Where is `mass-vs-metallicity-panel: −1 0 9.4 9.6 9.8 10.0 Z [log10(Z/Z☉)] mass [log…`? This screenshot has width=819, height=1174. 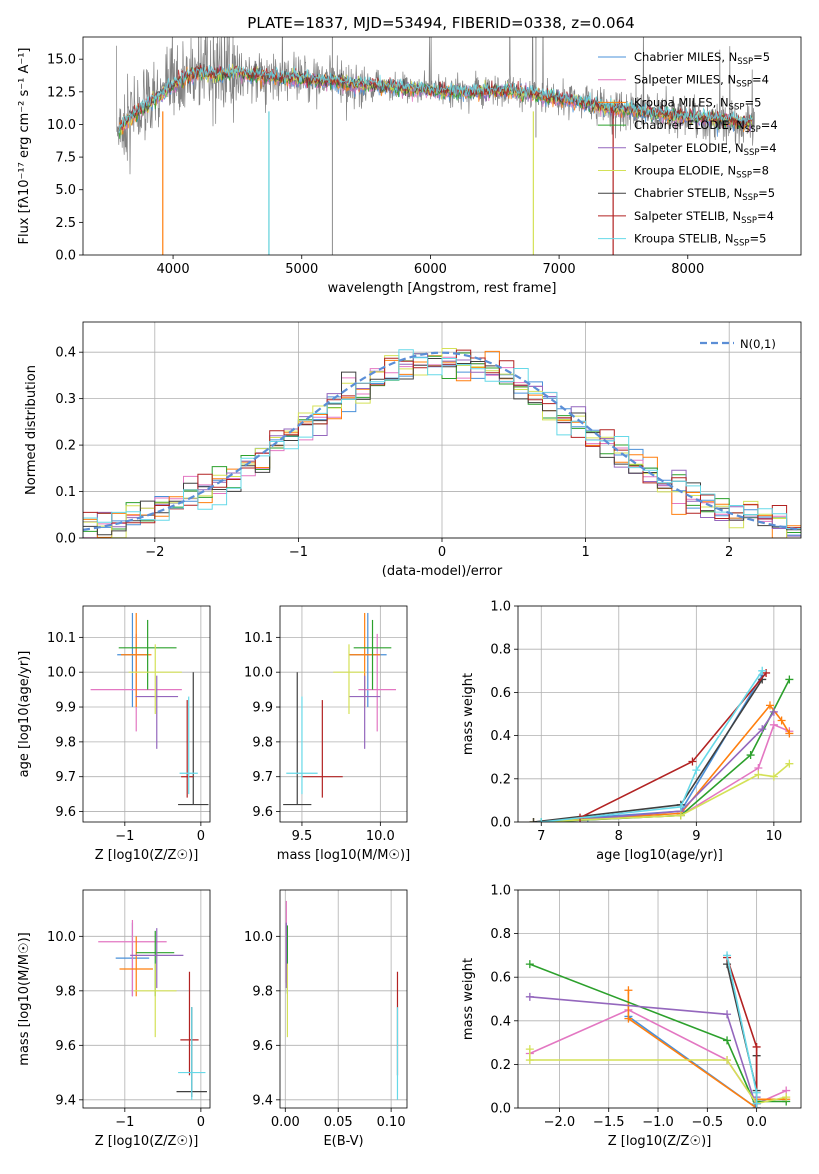
mass-vs-metallicity-panel: −1 0 9.4 9.6 9.8 10.0 Z [log10(Z/Z☉)] mass [log… is located at coordinates (114, 1019).